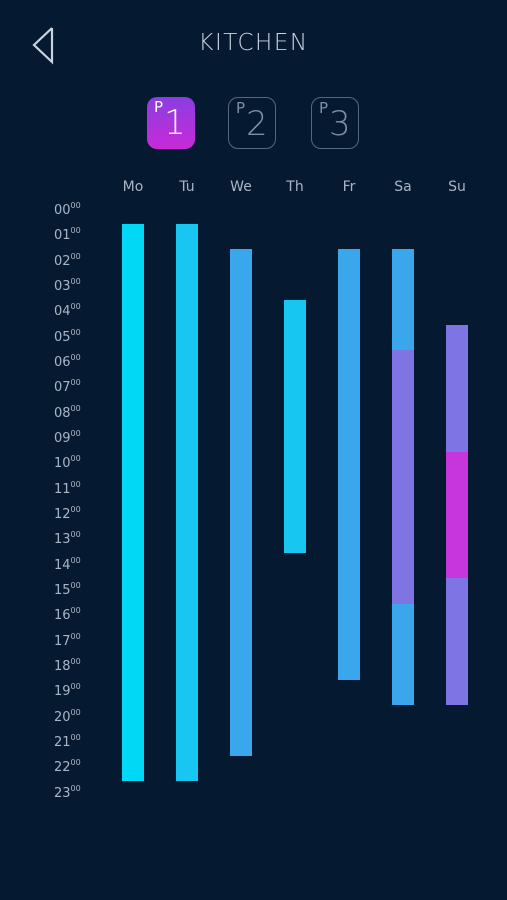  I want to click on hour-label: 0000, so click(67, 209).